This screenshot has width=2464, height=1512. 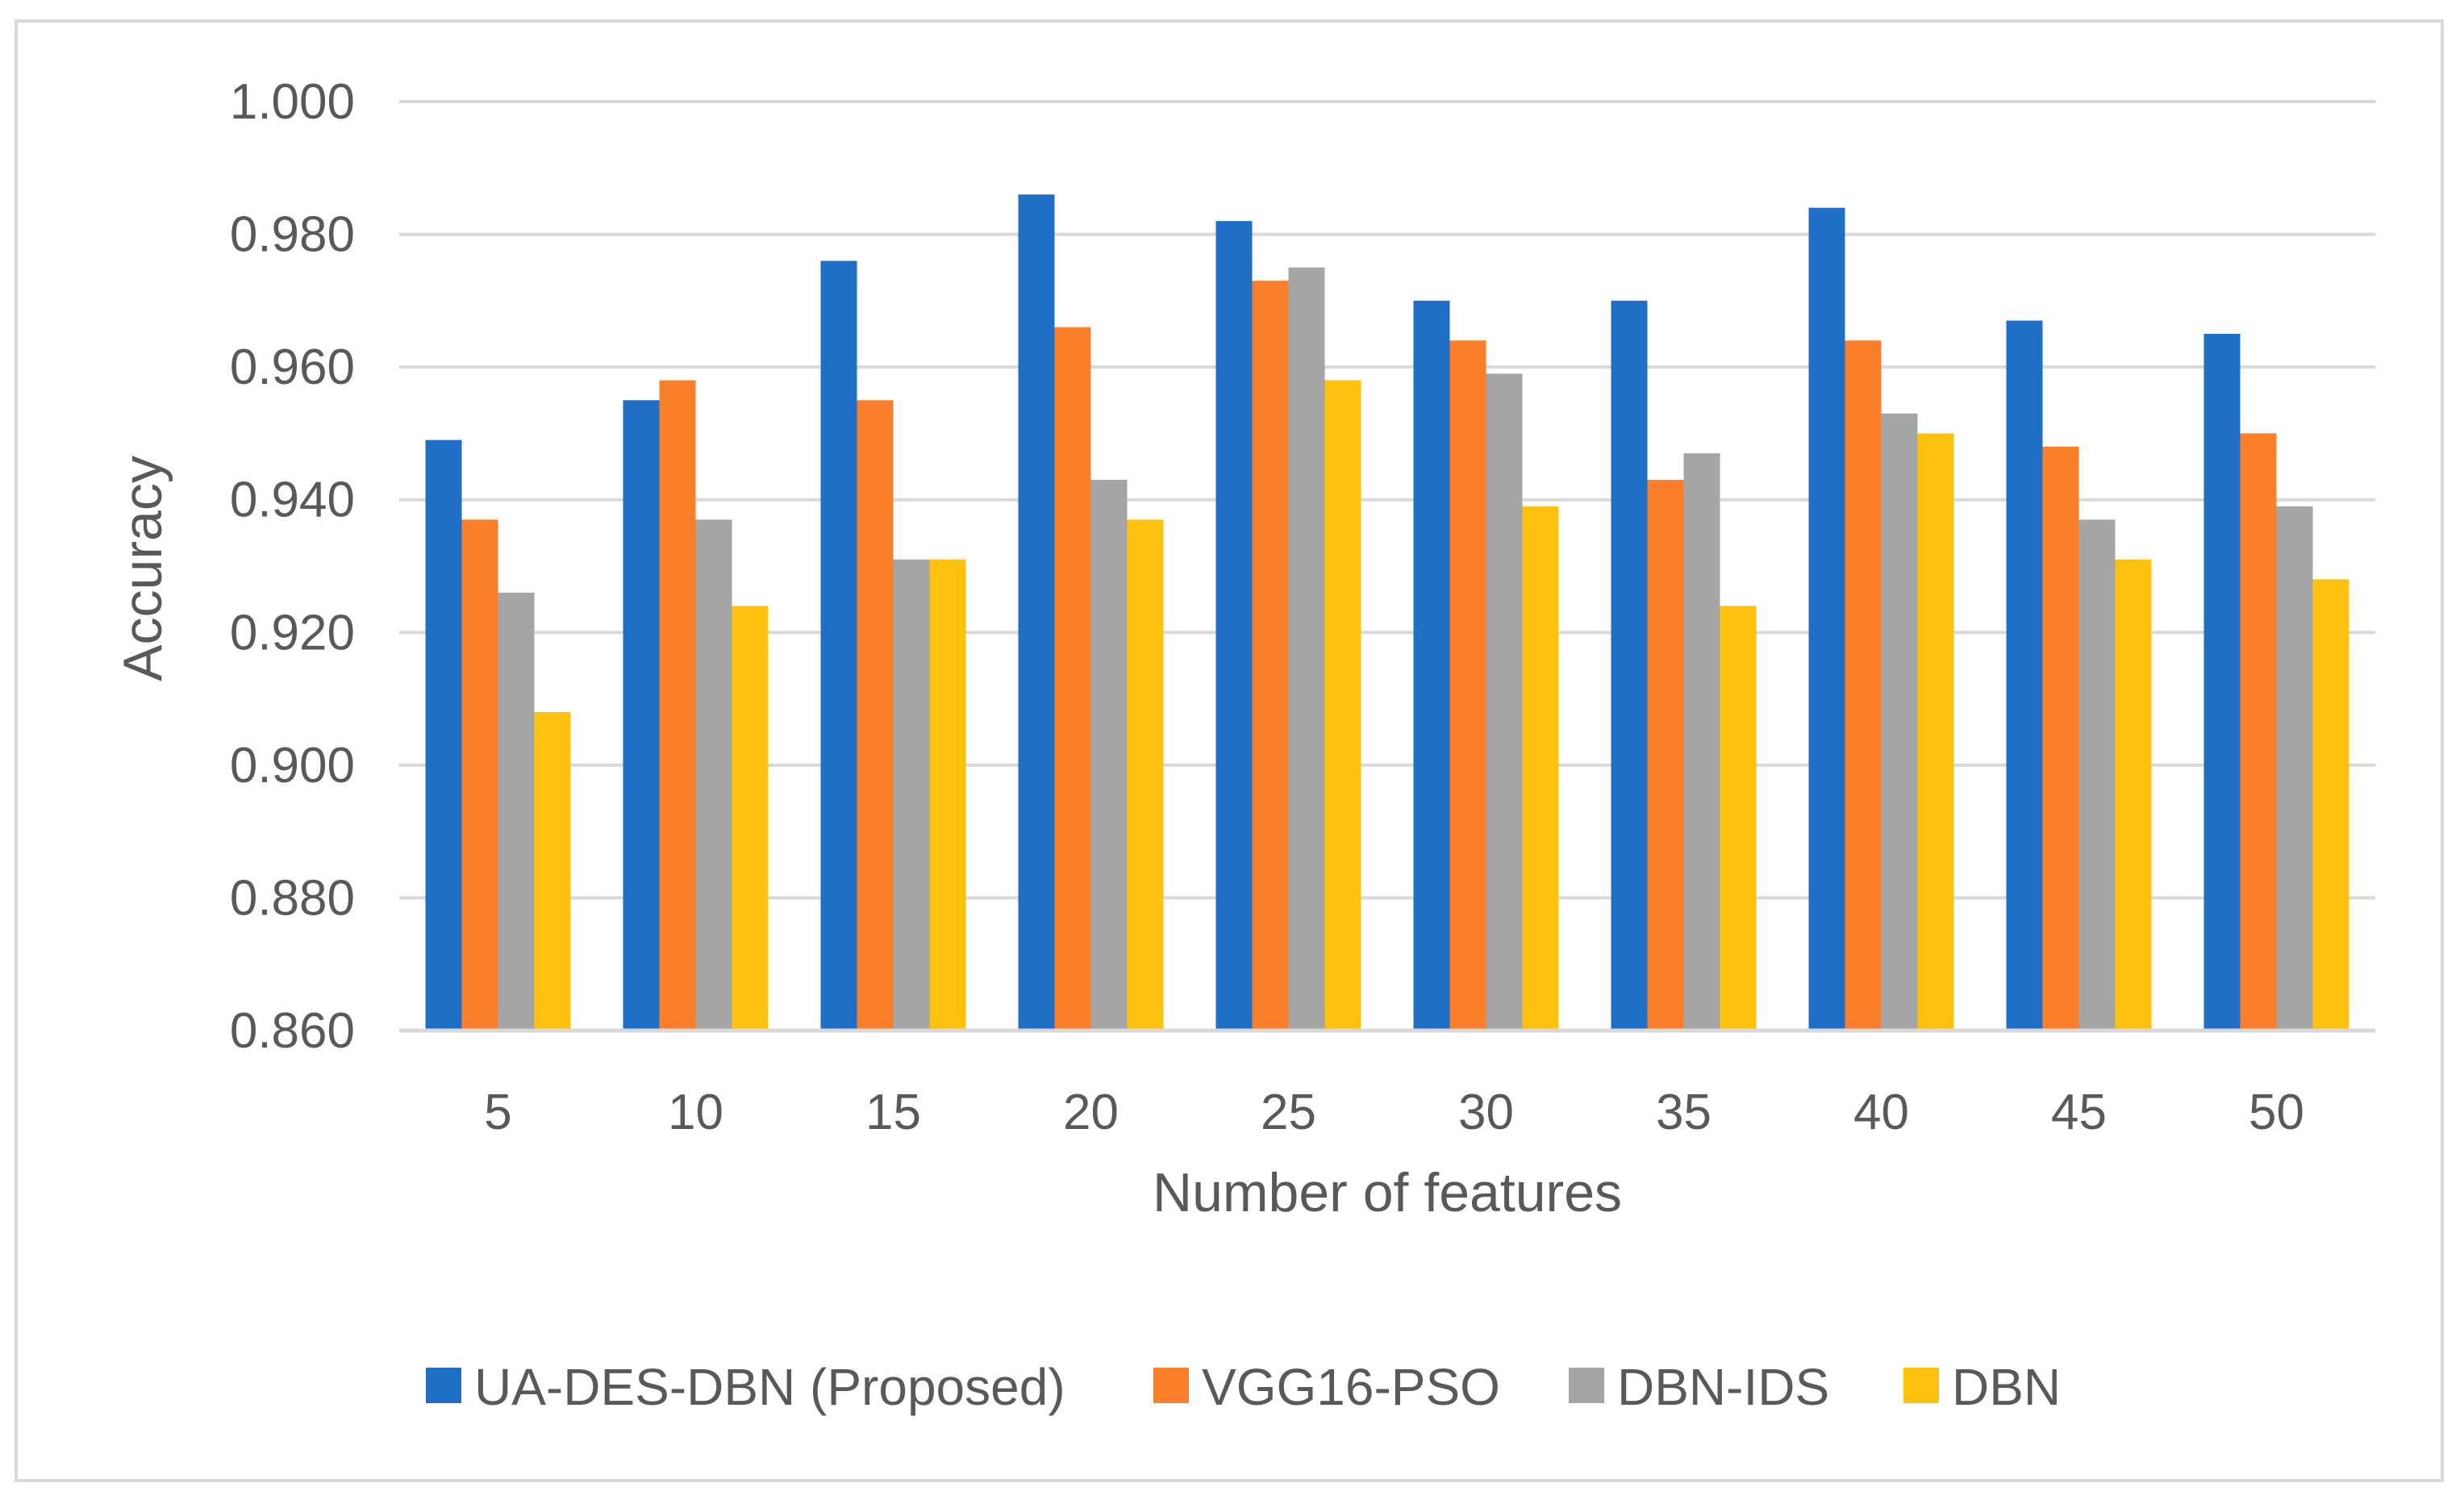 I want to click on y-tick-label: 0.940, so click(x=292, y=501).